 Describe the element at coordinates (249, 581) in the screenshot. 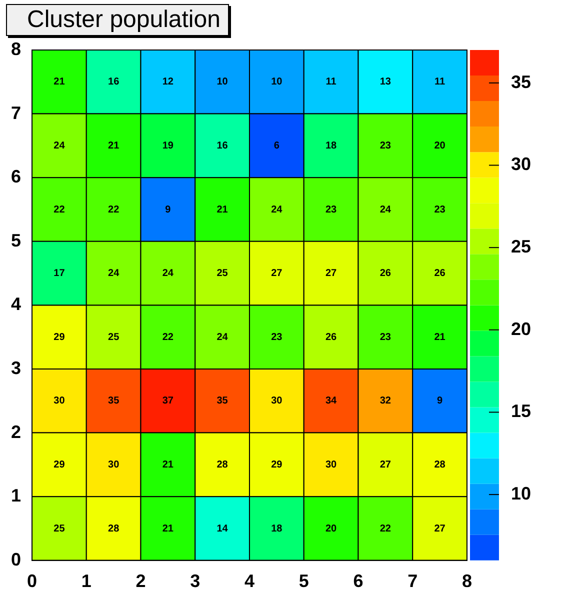

I see `x-tick-label: 4` at that location.